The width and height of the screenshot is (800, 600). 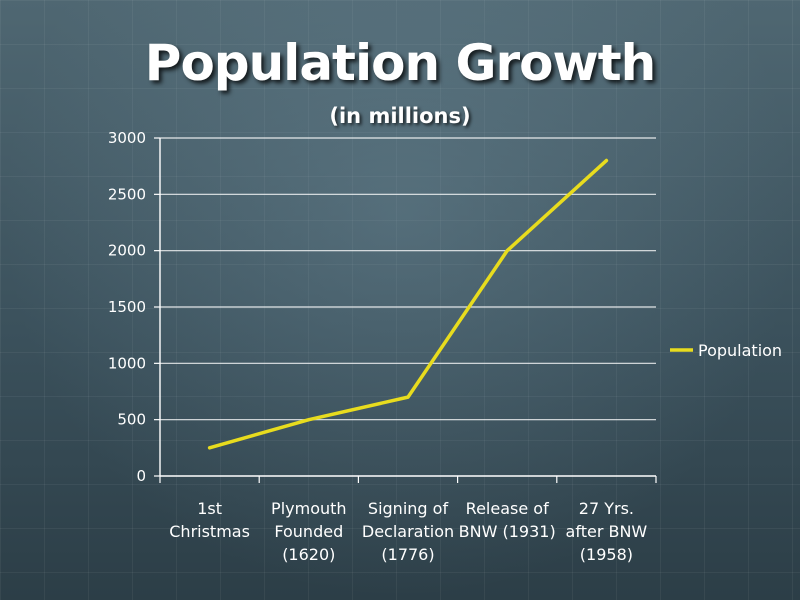 I want to click on x-tick-label-line: 27 Yrs., so click(x=606, y=508).